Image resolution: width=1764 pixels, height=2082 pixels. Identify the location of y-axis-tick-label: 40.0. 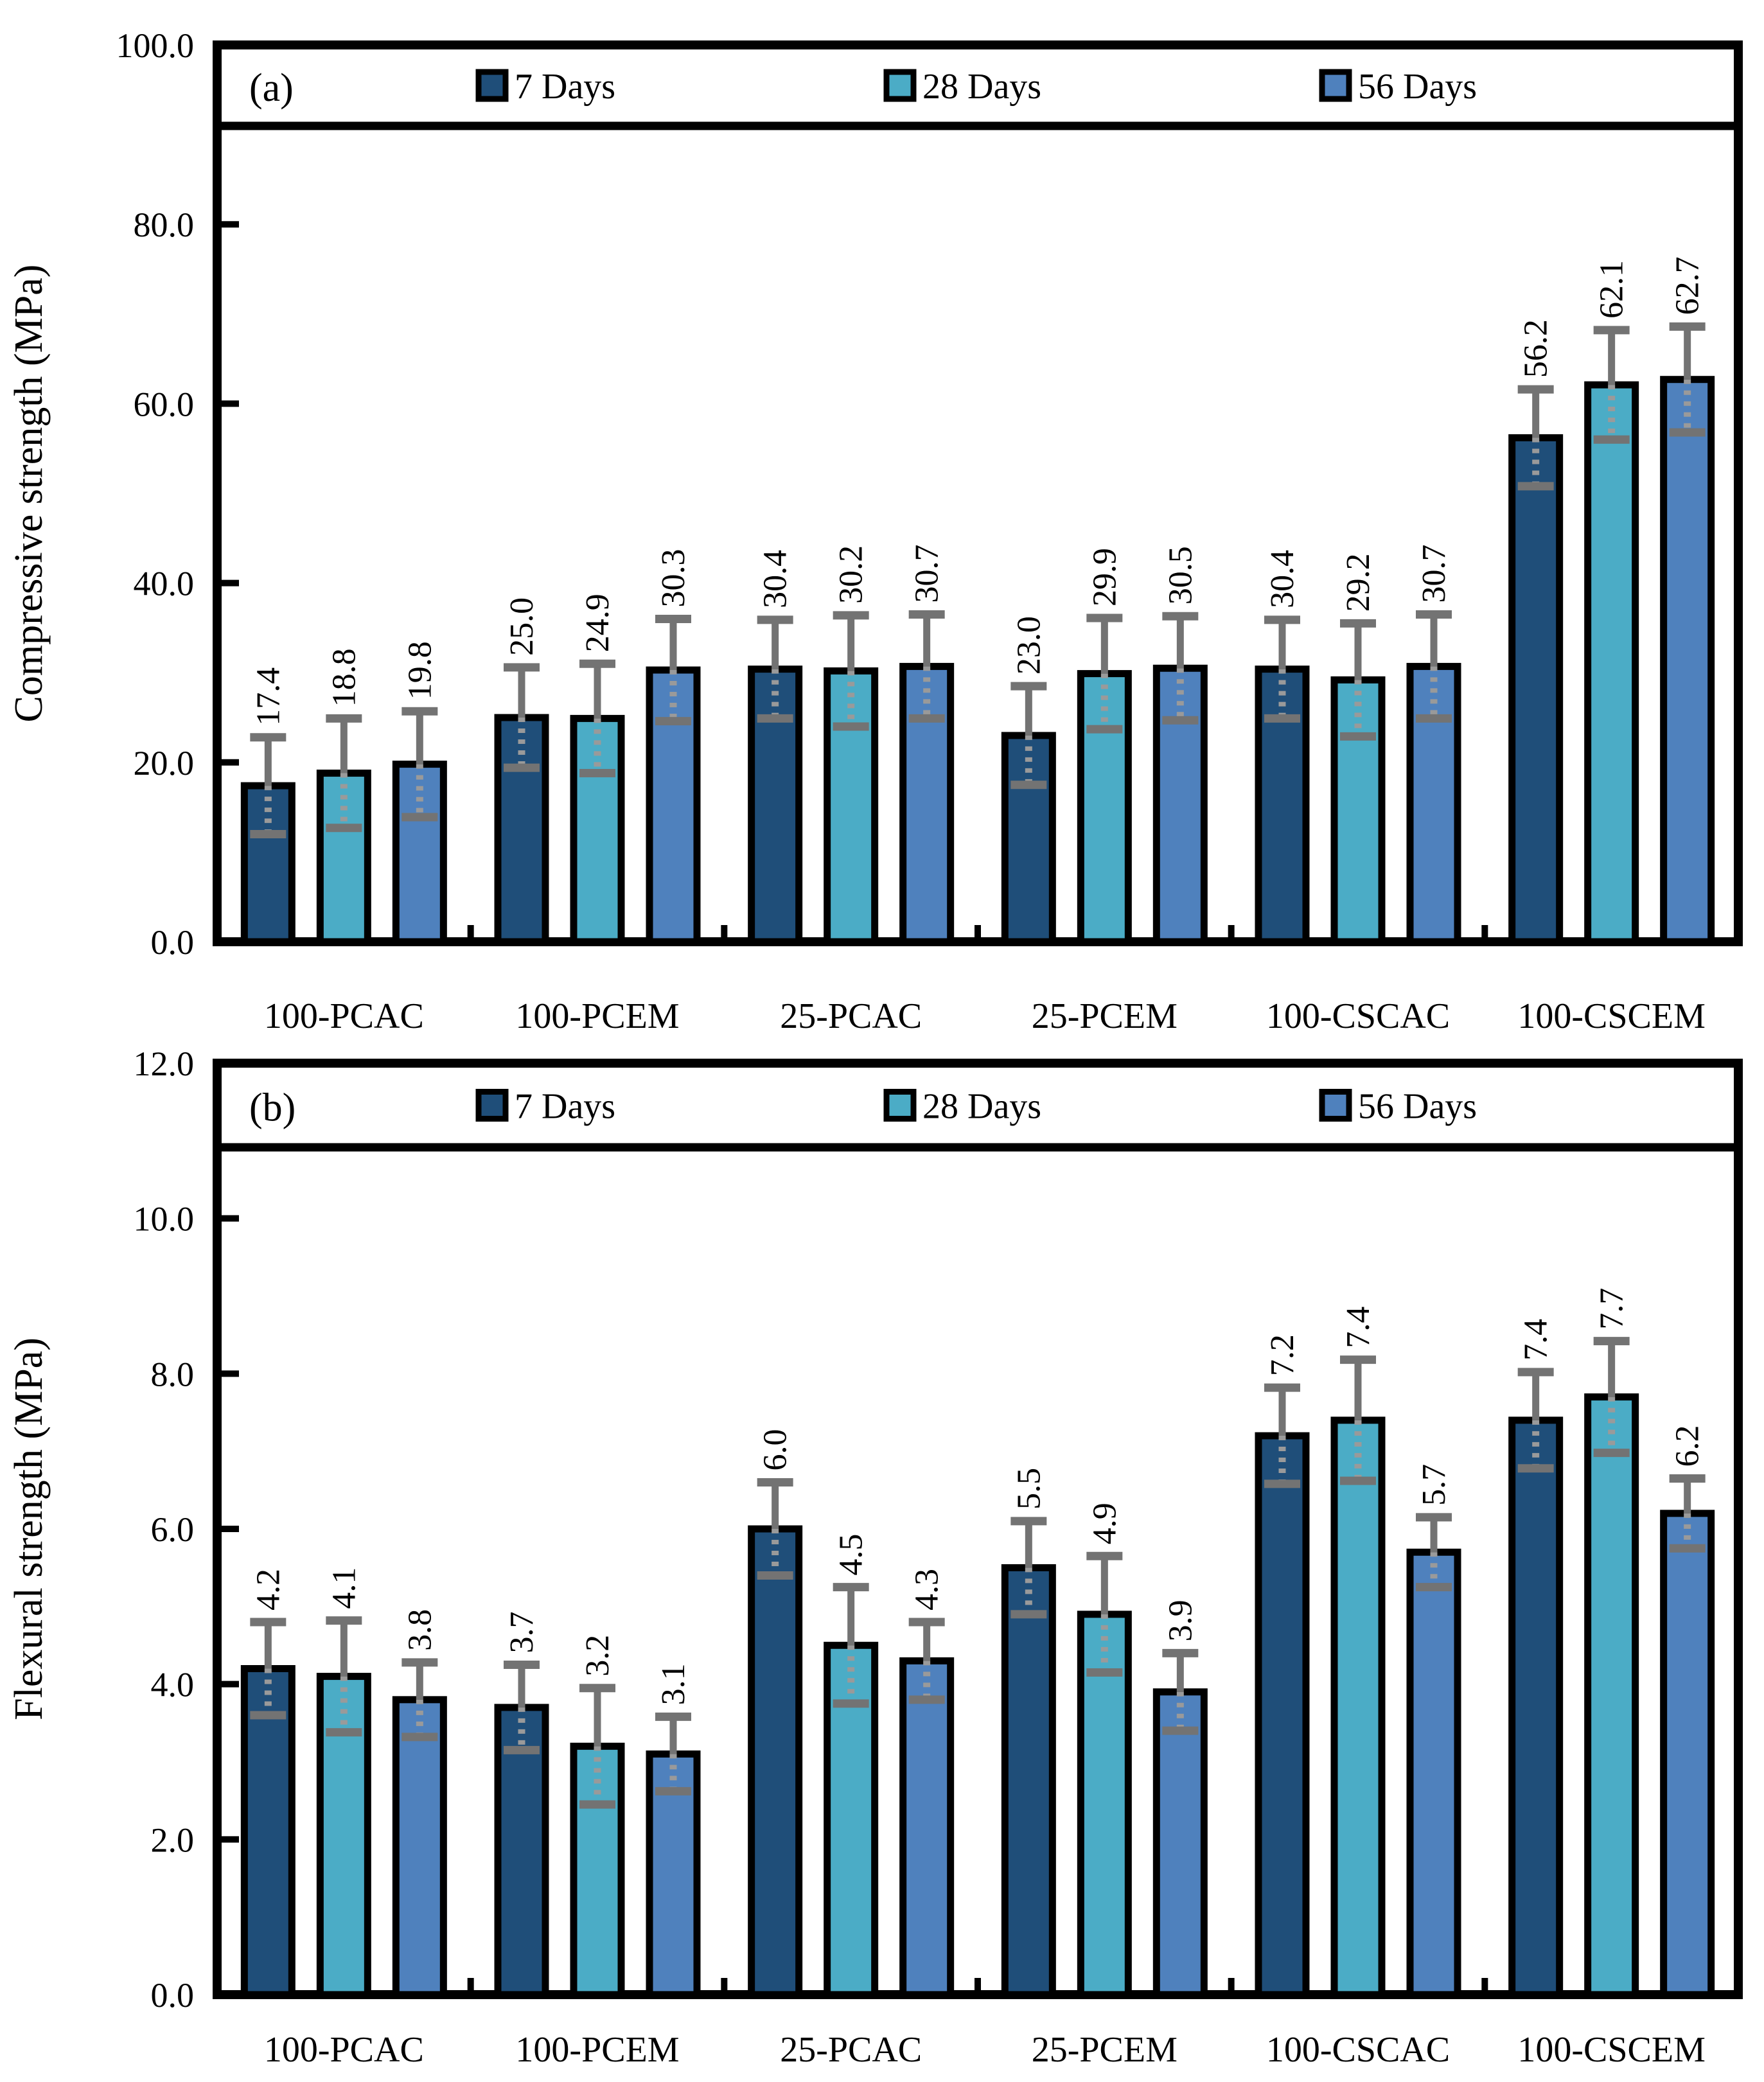
(164, 584).